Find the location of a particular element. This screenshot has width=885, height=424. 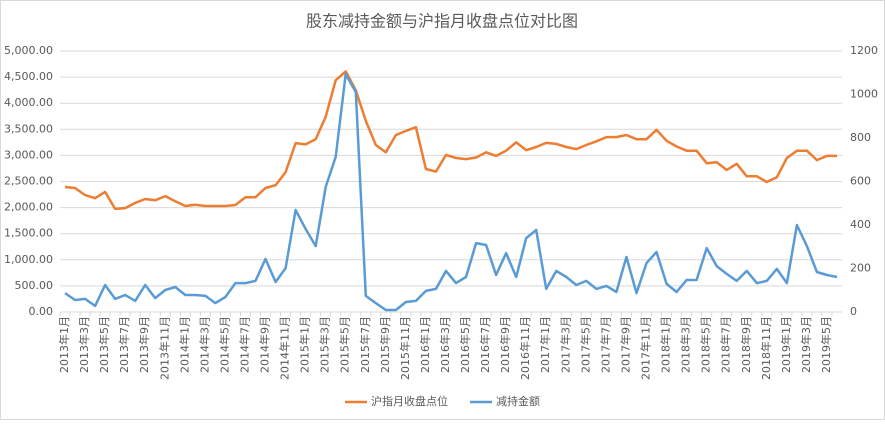

x-tick-label: 2017年5月 is located at coordinates (585, 344).